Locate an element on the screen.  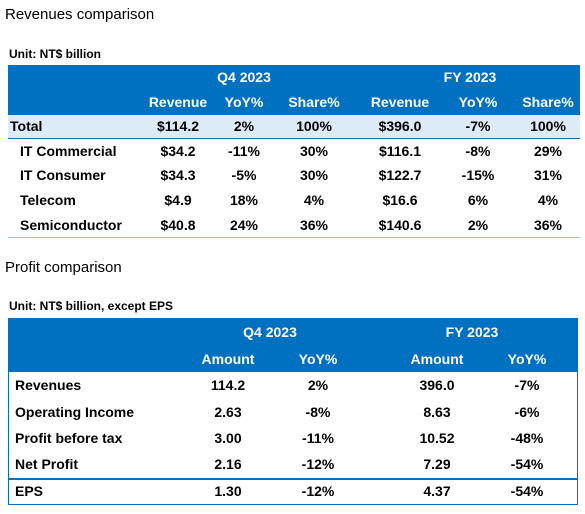
cell-value: 31% is located at coordinates (548, 175).